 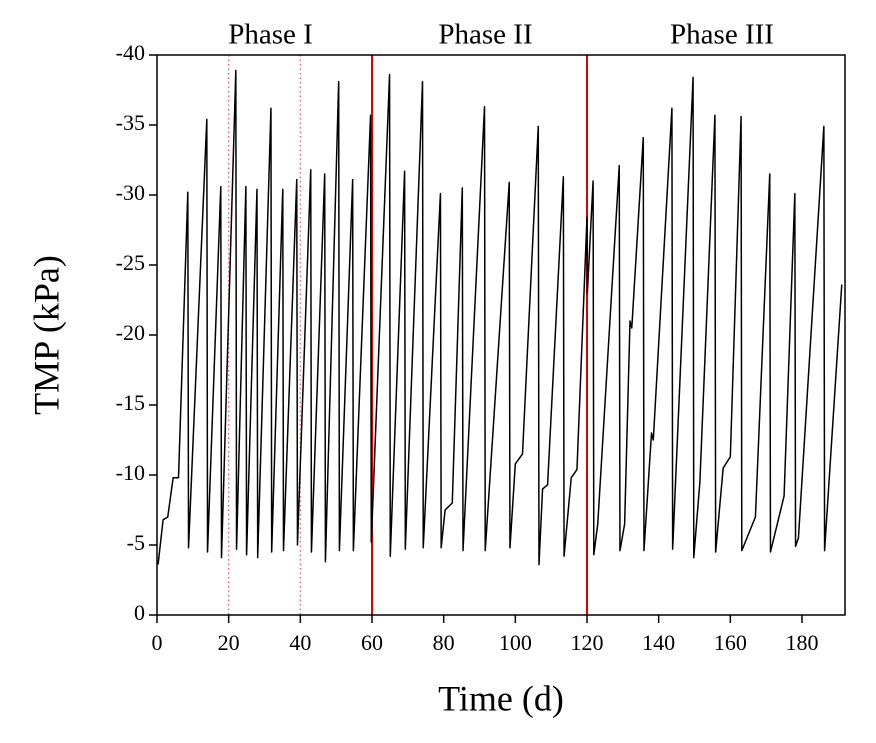 I want to click on x-tick-label: 80, so click(x=444, y=642).